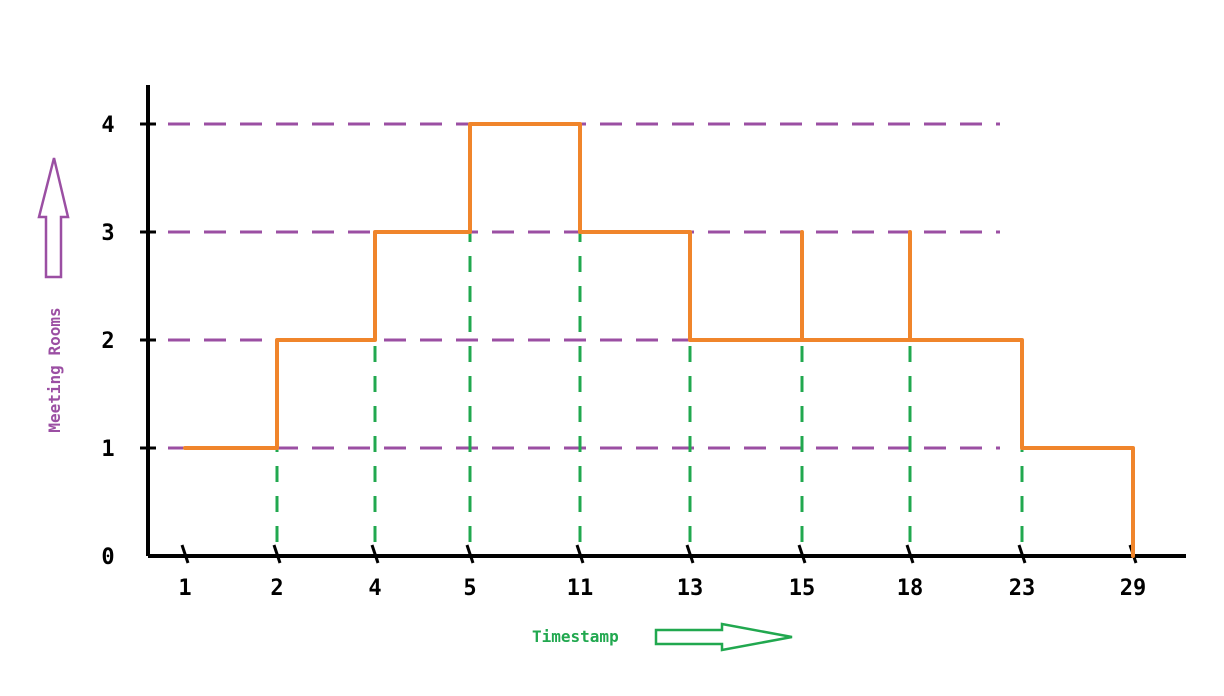  What do you see at coordinates (107, 233) in the screenshot?
I see `y-tick-label: 3` at bounding box center [107, 233].